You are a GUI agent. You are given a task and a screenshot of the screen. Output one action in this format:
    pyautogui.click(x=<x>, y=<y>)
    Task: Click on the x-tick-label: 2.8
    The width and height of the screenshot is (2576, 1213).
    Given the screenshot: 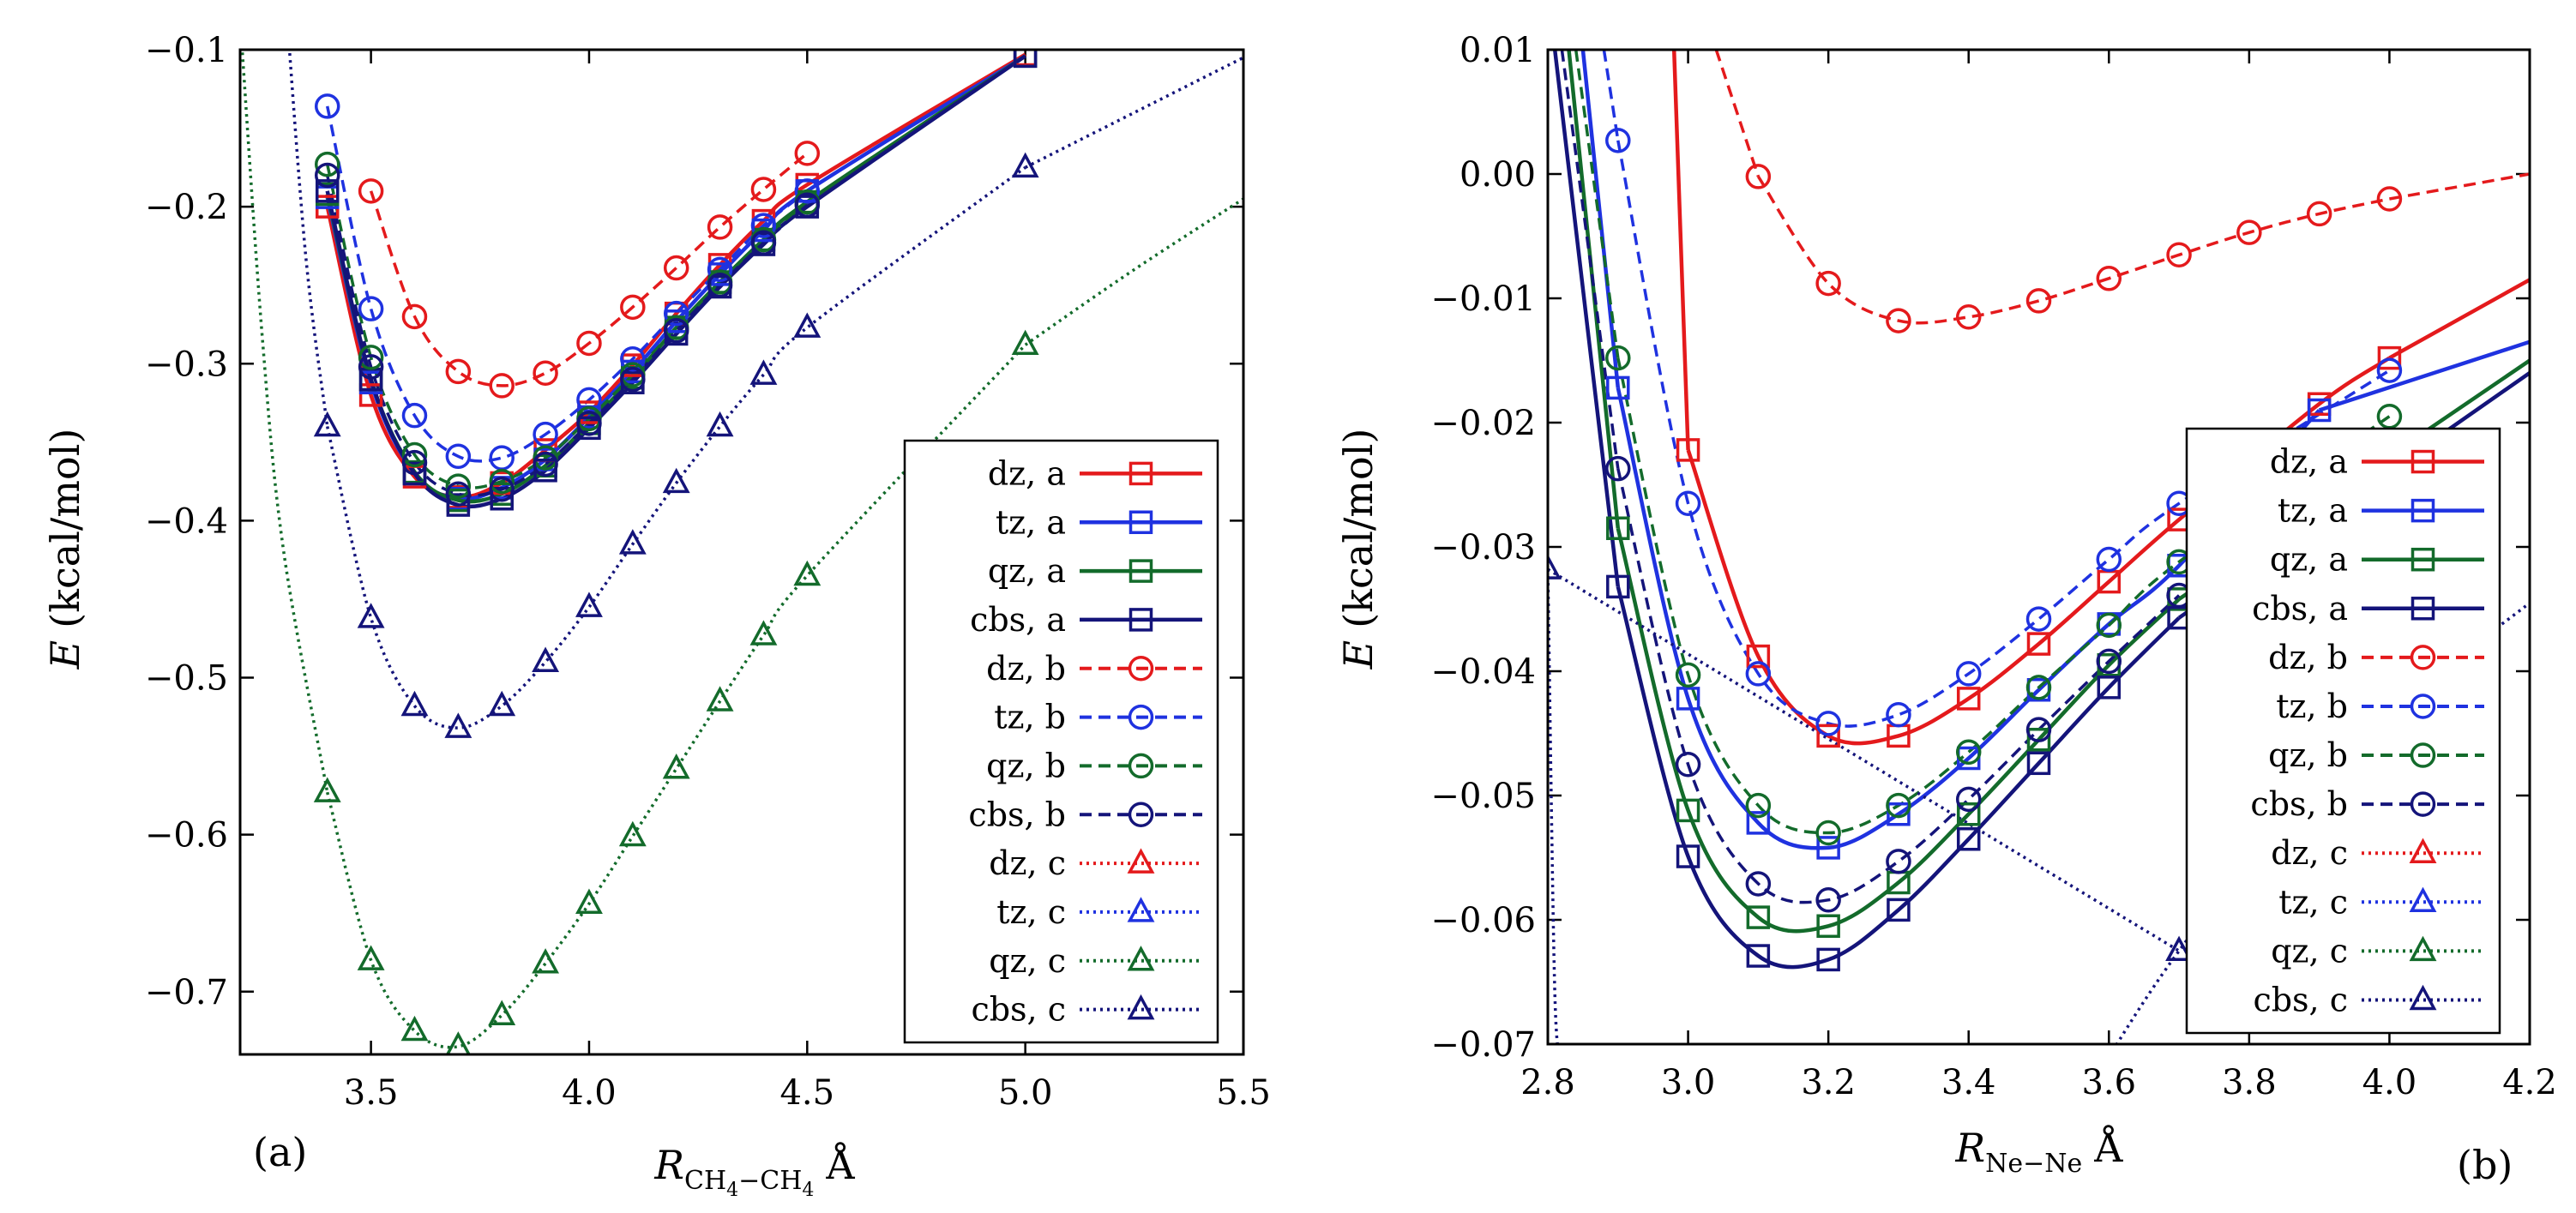 What is the action you would take?
    pyautogui.click(x=1547, y=1082)
    